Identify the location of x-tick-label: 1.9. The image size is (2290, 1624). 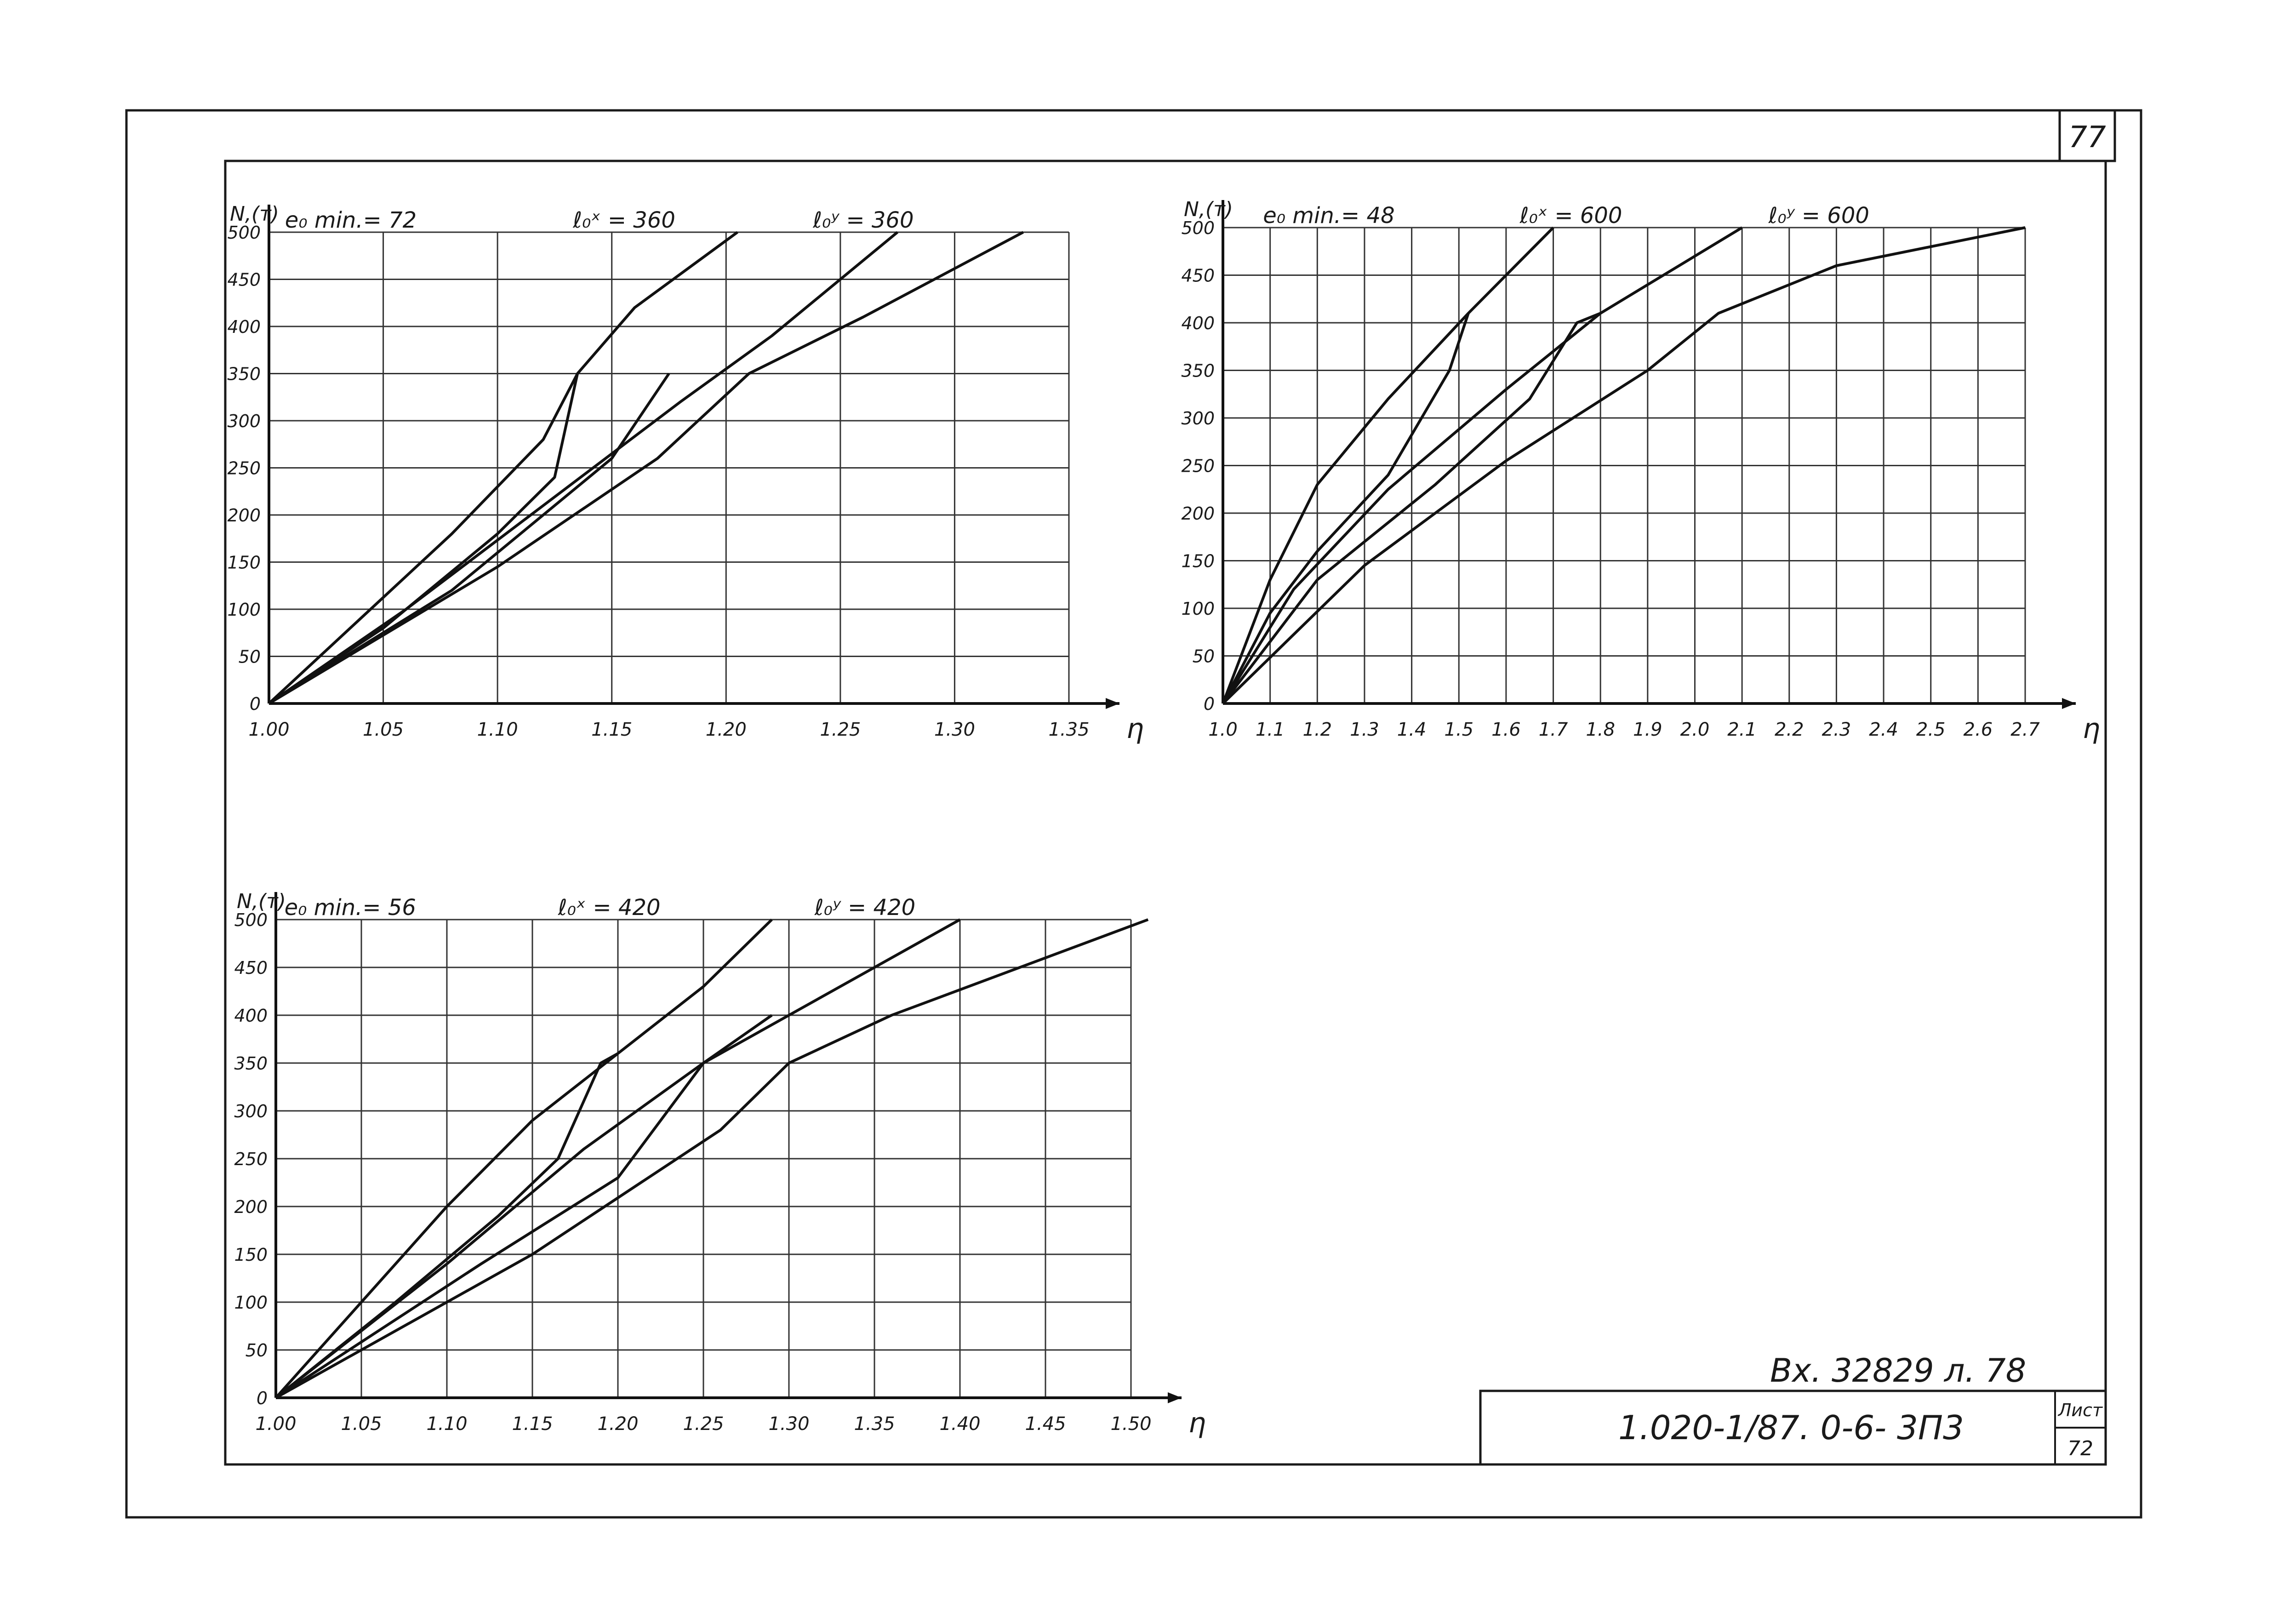
(1648, 729).